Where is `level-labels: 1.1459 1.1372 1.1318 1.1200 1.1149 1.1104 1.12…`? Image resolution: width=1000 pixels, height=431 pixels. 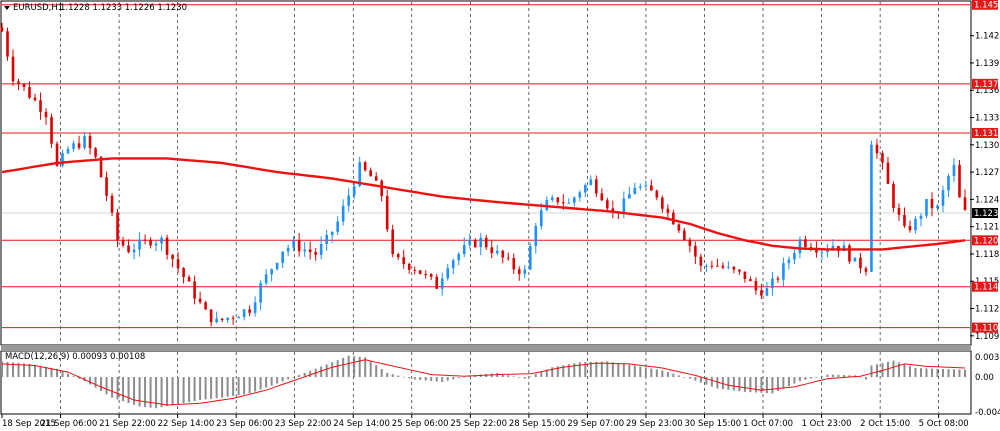
level-labels: 1.1459 1.1372 1.1318 1.1200 1.1149 1.1104 1.12… is located at coordinates (986, 167).